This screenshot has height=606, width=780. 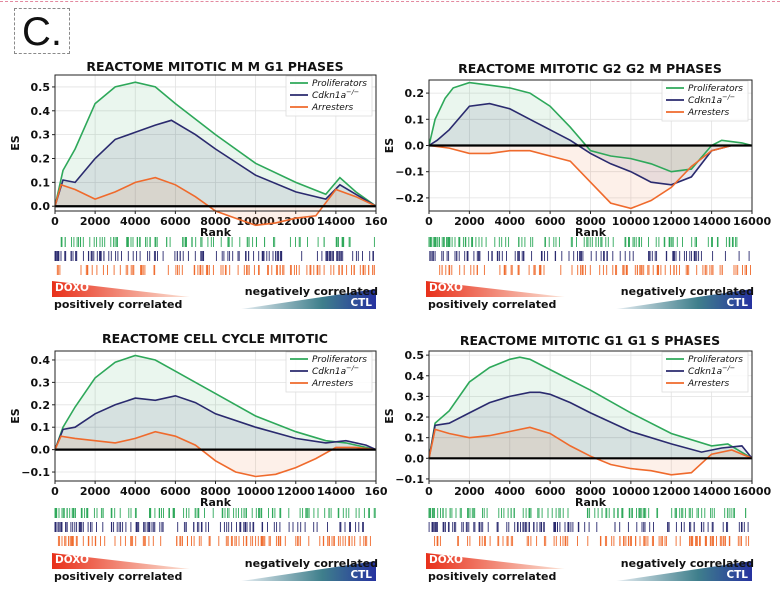 What do you see at coordinates (589, 256) in the screenshot?
I see `hit-strip-cdkn1a` at bounding box center [589, 256].